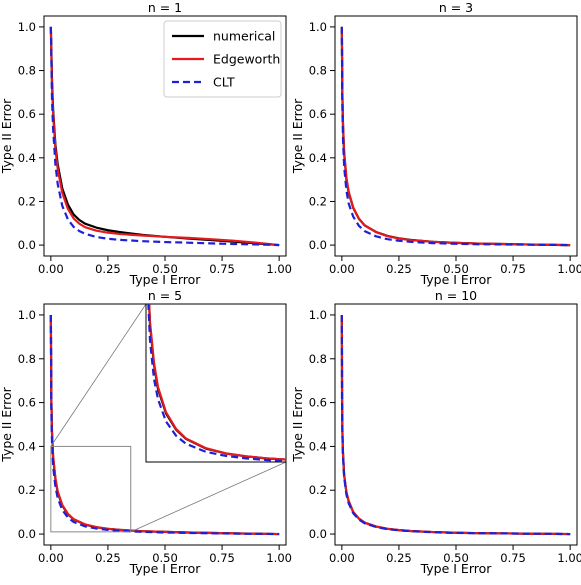  What do you see at coordinates (165, 295) in the screenshot?
I see `panel-title: n = 5` at bounding box center [165, 295].